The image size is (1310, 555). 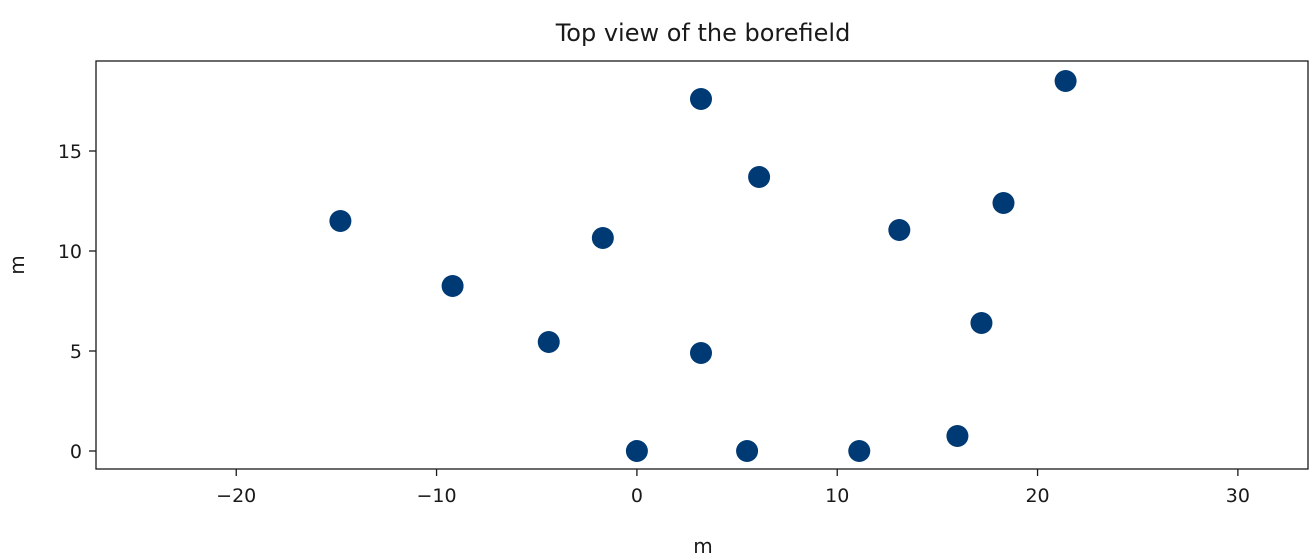 What do you see at coordinates (733, 488) in the screenshot?
I see `x-axis-ticks: −20 −10 0 10 20 30` at bounding box center [733, 488].